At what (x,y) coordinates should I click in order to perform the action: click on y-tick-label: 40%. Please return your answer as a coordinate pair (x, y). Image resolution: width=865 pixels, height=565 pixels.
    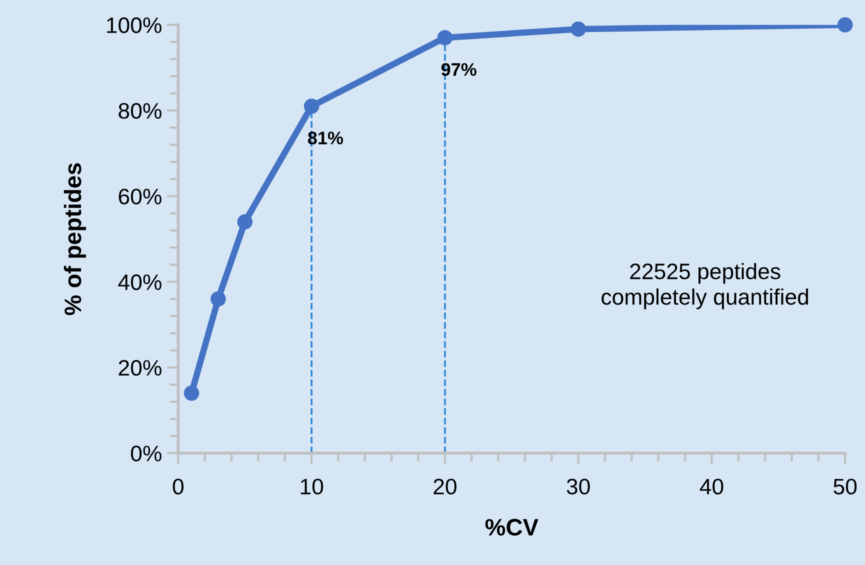
    Looking at the image, I should click on (140, 282).